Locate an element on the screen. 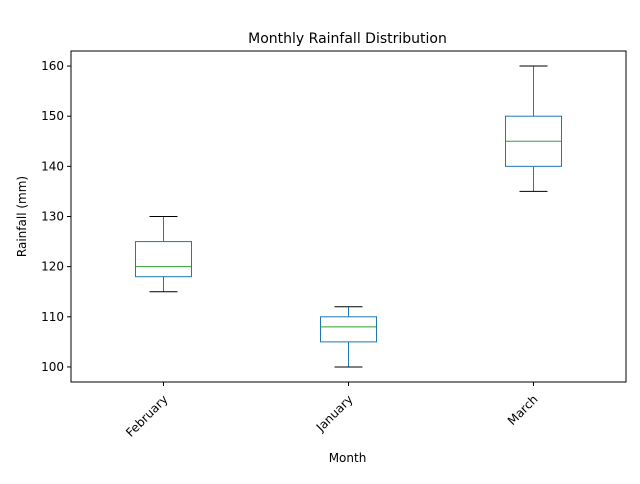  x-axis-label: Month is located at coordinates (348, 458).